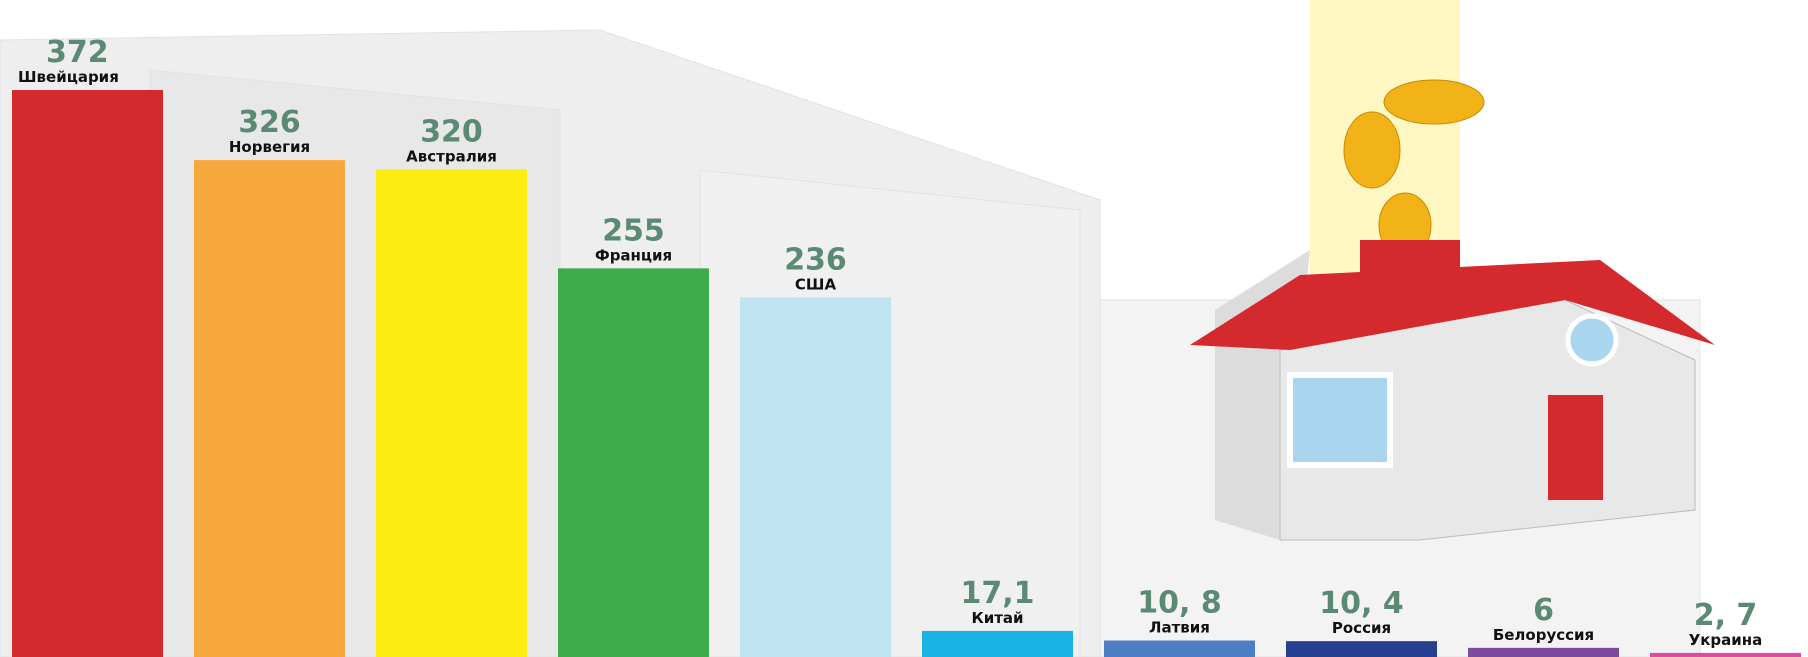  What do you see at coordinates (1361, 603) in the screenshot?
I see `value-label: 10, 4` at bounding box center [1361, 603].